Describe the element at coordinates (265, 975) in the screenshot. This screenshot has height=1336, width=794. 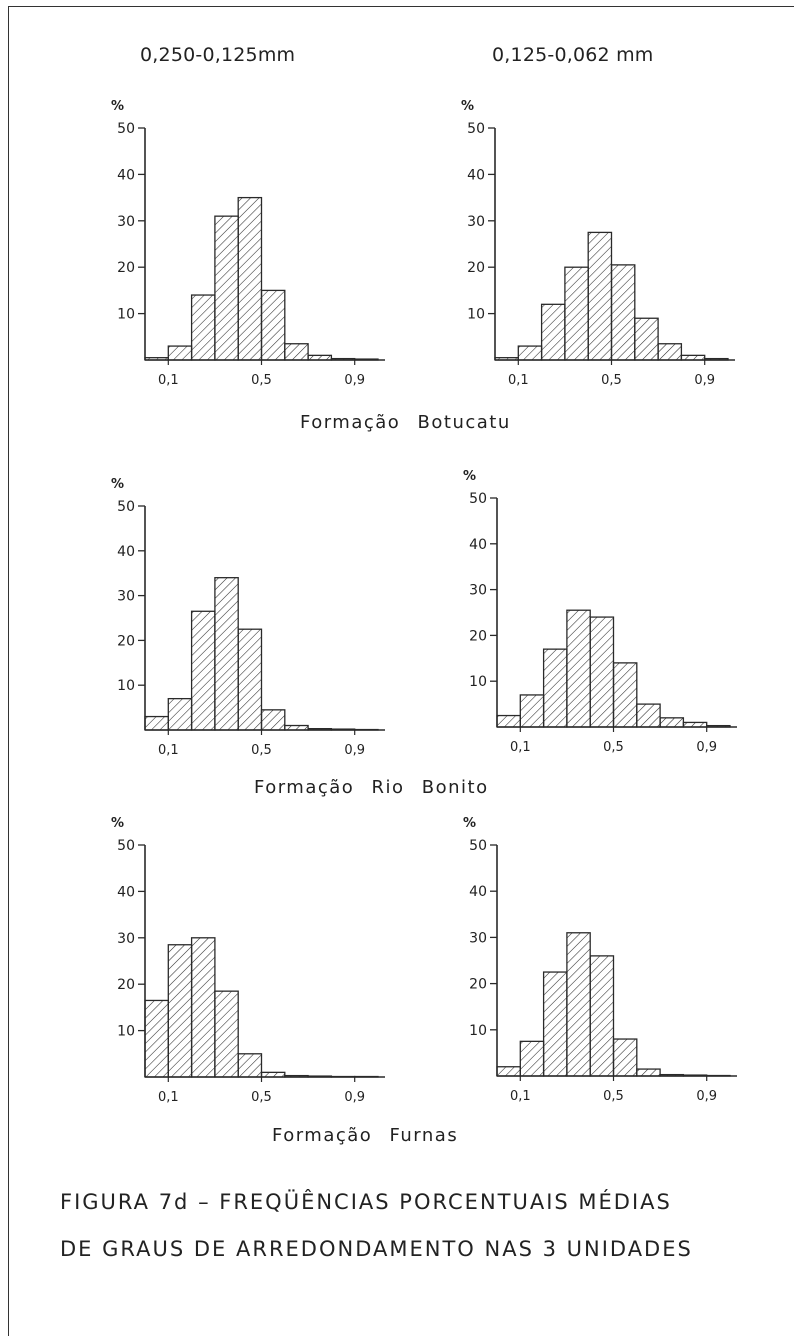
I see `histogram-5: % 10 20 30 40 50 0,1 0,5 0,9` at that location.